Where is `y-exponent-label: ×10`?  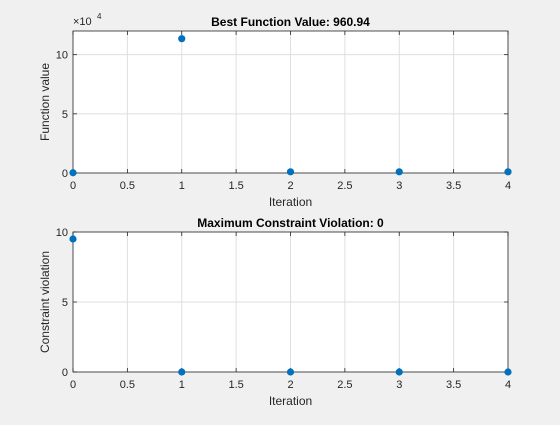
y-exponent-label: ×10 is located at coordinates (82, 22).